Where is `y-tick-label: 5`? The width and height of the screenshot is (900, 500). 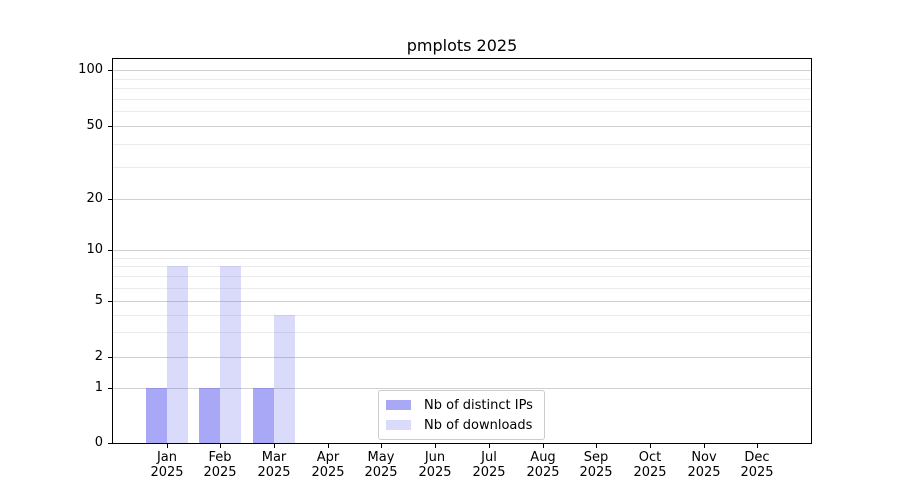 y-tick-label: 5 is located at coordinates (98, 300).